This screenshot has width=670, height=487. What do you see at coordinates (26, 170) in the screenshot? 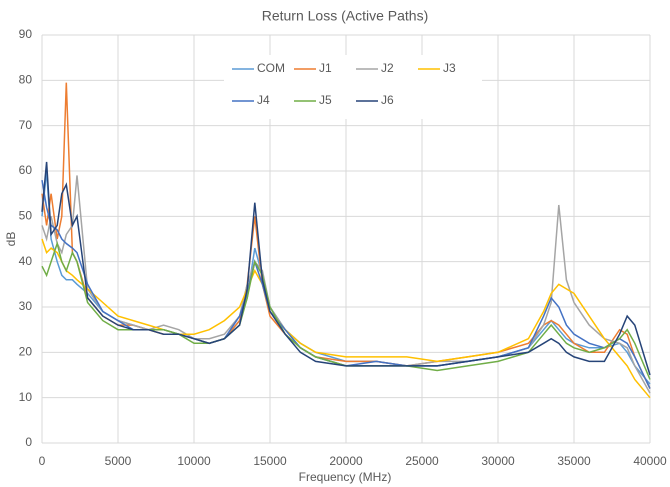
I see `y-tick-label: 60` at bounding box center [26, 170].